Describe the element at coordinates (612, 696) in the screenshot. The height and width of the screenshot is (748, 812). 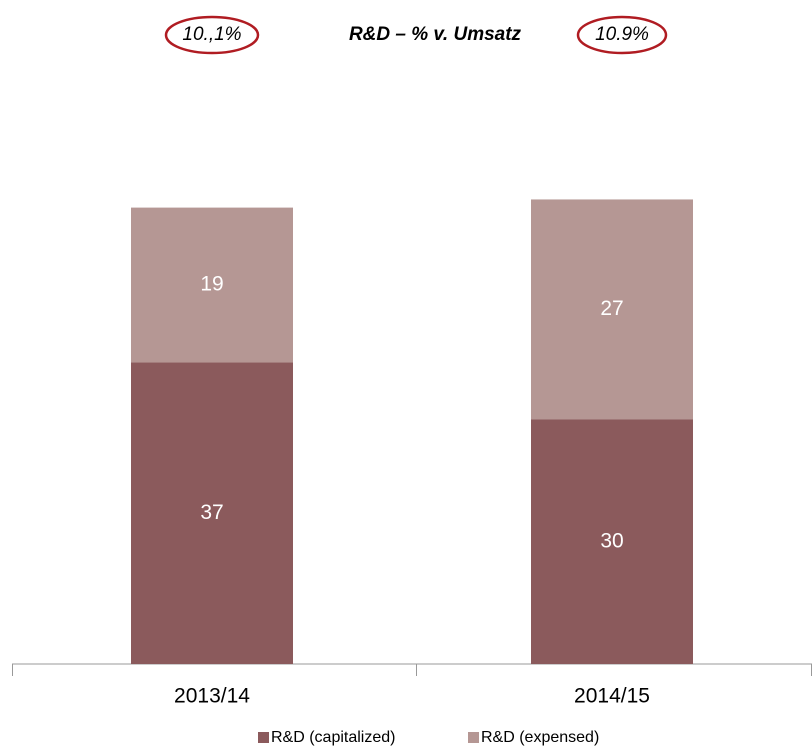
I see `x-tick-label: 2014/15` at that location.